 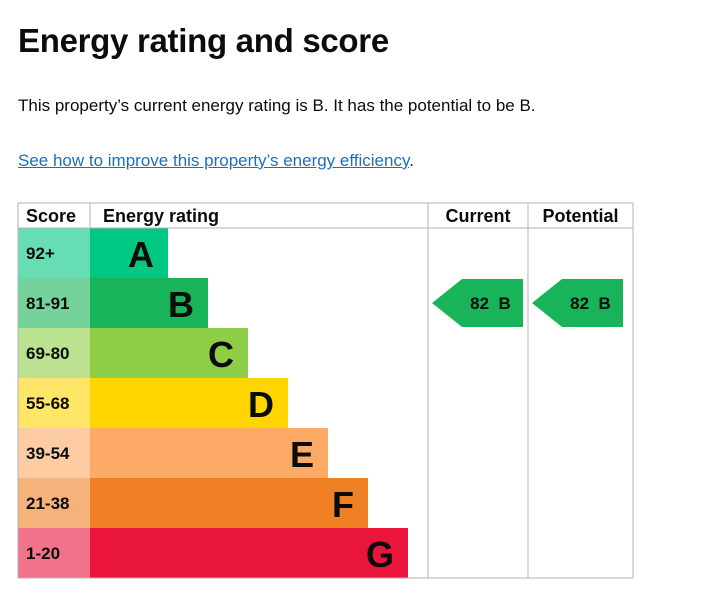 I want to click on score-range-c: 69-80, so click(x=47, y=353).